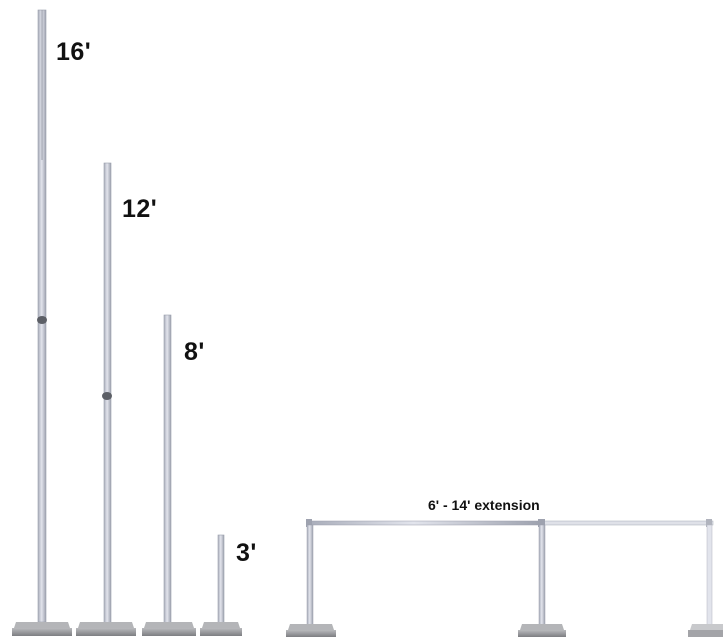  What do you see at coordinates (169, 625) in the screenshot?
I see `base-plate-8ft` at bounding box center [169, 625].